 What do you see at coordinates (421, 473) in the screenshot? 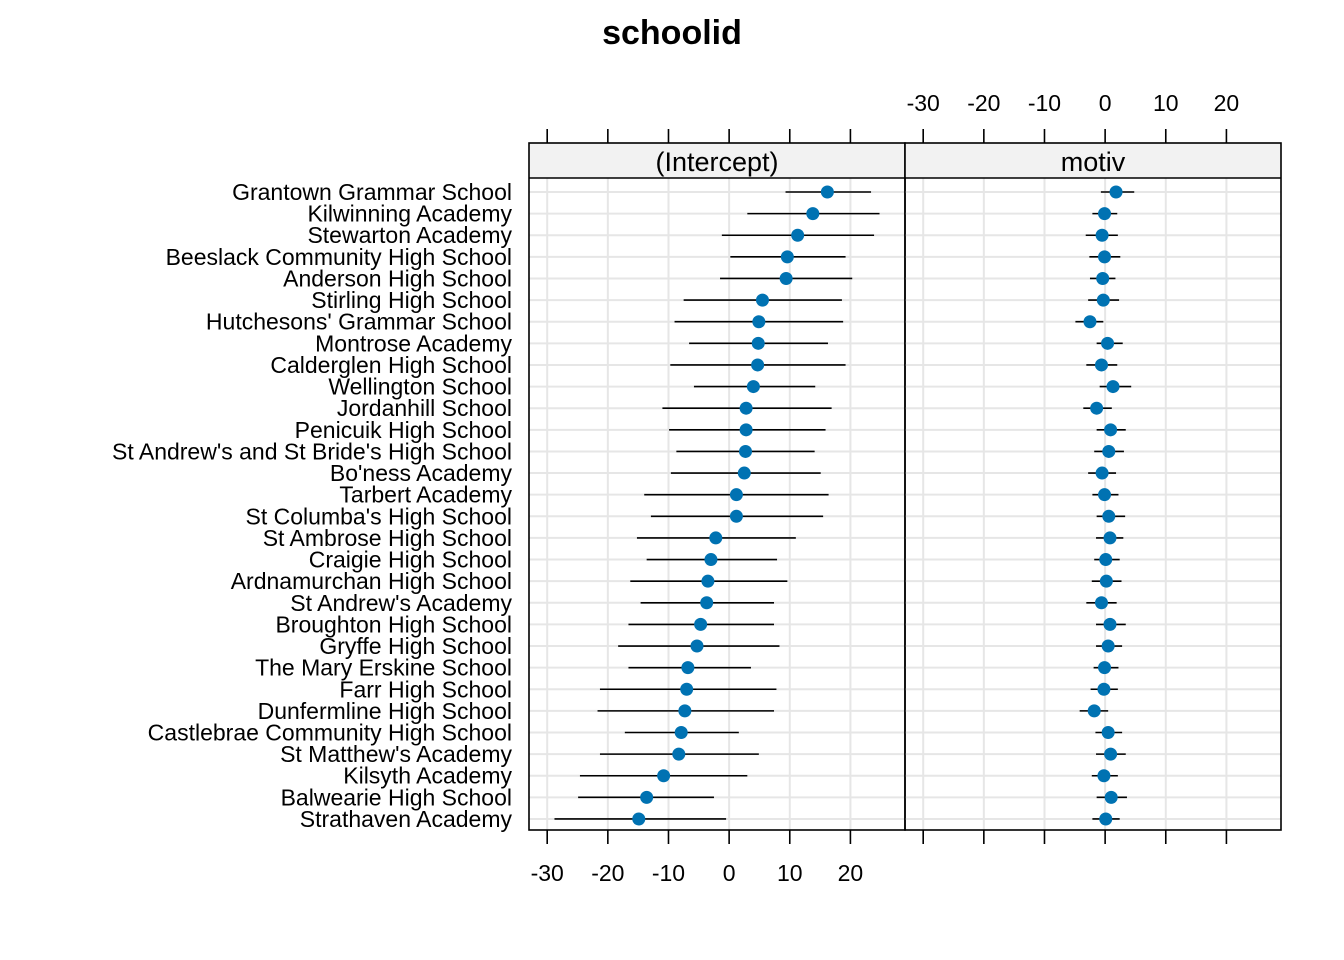
I see `category-label: Bo'ness Academy` at bounding box center [421, 473].